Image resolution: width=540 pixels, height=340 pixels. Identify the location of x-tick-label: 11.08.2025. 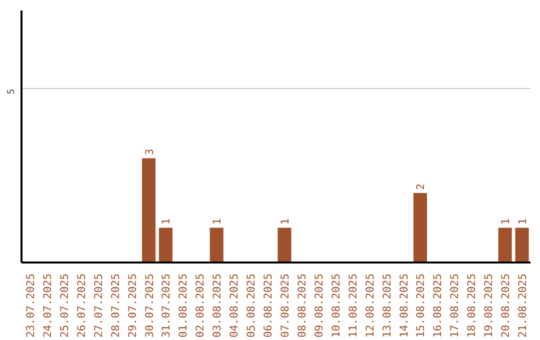
(353, 306).